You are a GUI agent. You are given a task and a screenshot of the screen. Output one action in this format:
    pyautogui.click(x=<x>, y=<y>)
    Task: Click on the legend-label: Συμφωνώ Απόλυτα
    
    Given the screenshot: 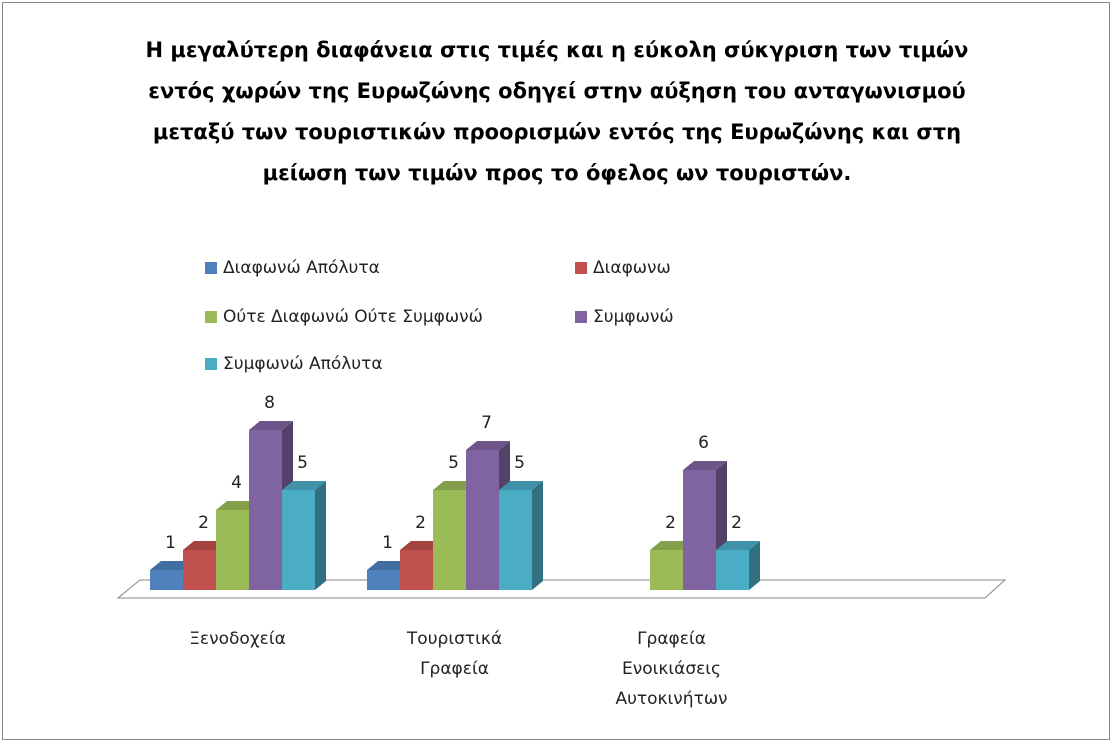 What is the action you would take?
    pyautogui.click(x=303, y=364)
    